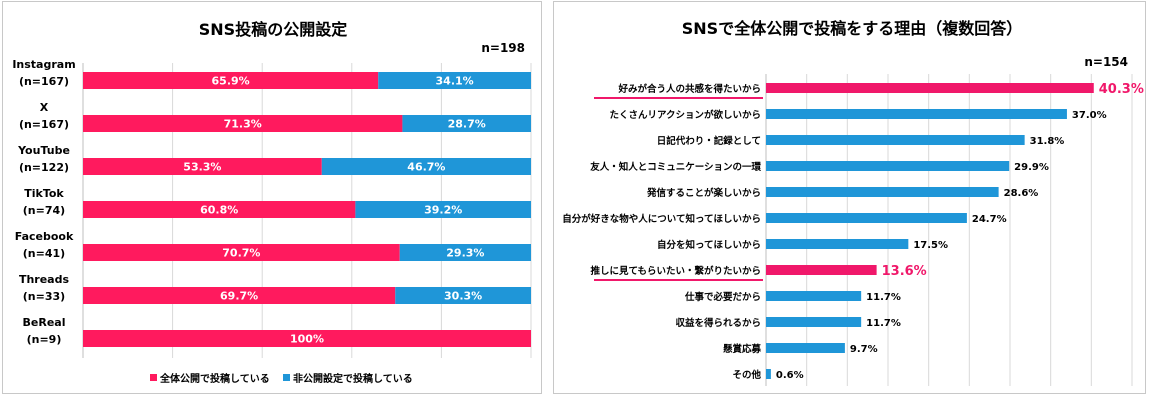  What do you see at coordinates (44, 107) in the screenshot?
I see `chart1-category-label: X` at bounding box center [44, 107].